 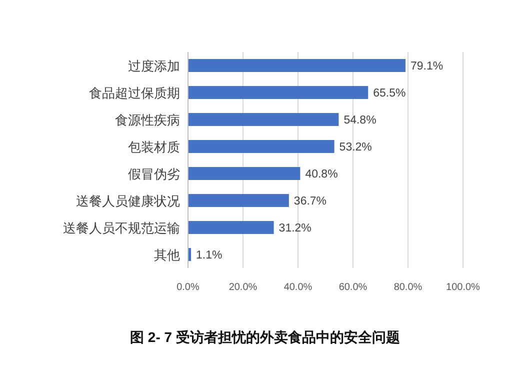 What do you see at coordinates (134, 93) in the screenshot?
I see `y-tick-label: 食品超过保质期` at bounding box center [134, 93].